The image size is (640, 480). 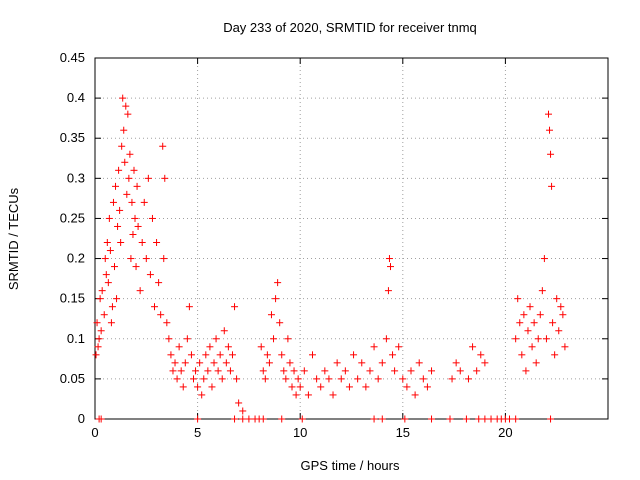 I want to click on x-axis-label: GPS time / hours, so click(x=350, y=465).